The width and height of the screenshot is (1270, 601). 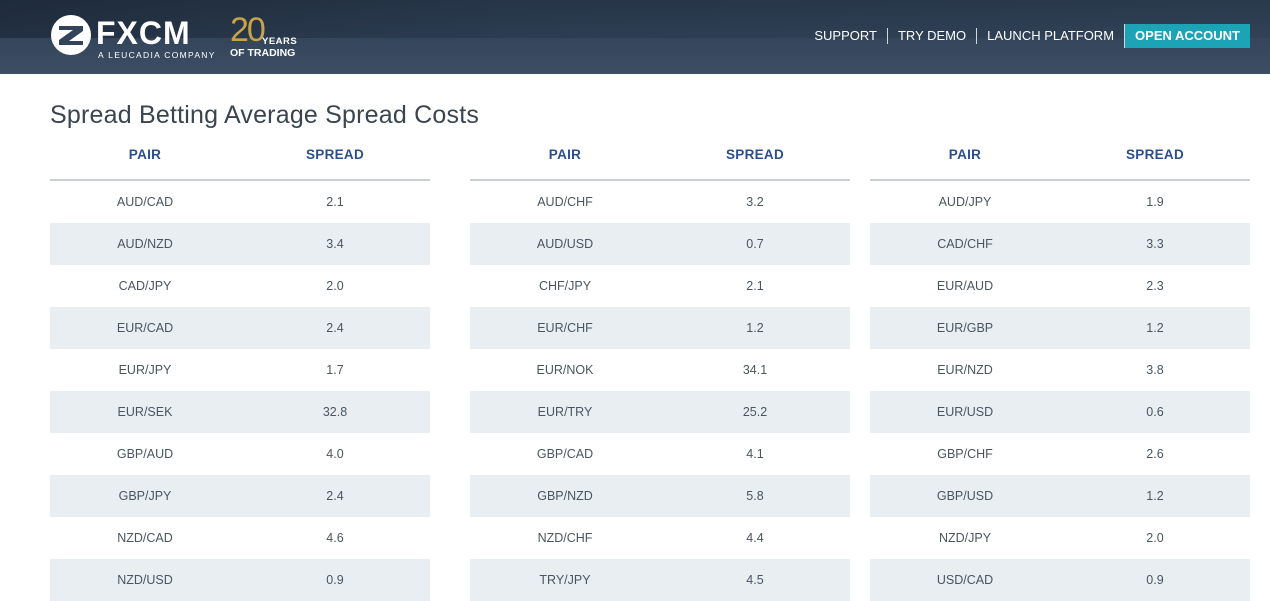 What do you see at coordinates (71, 35) in the screenshot?
I see `fxcm-logo-icon` at bounding box center [71, 35].